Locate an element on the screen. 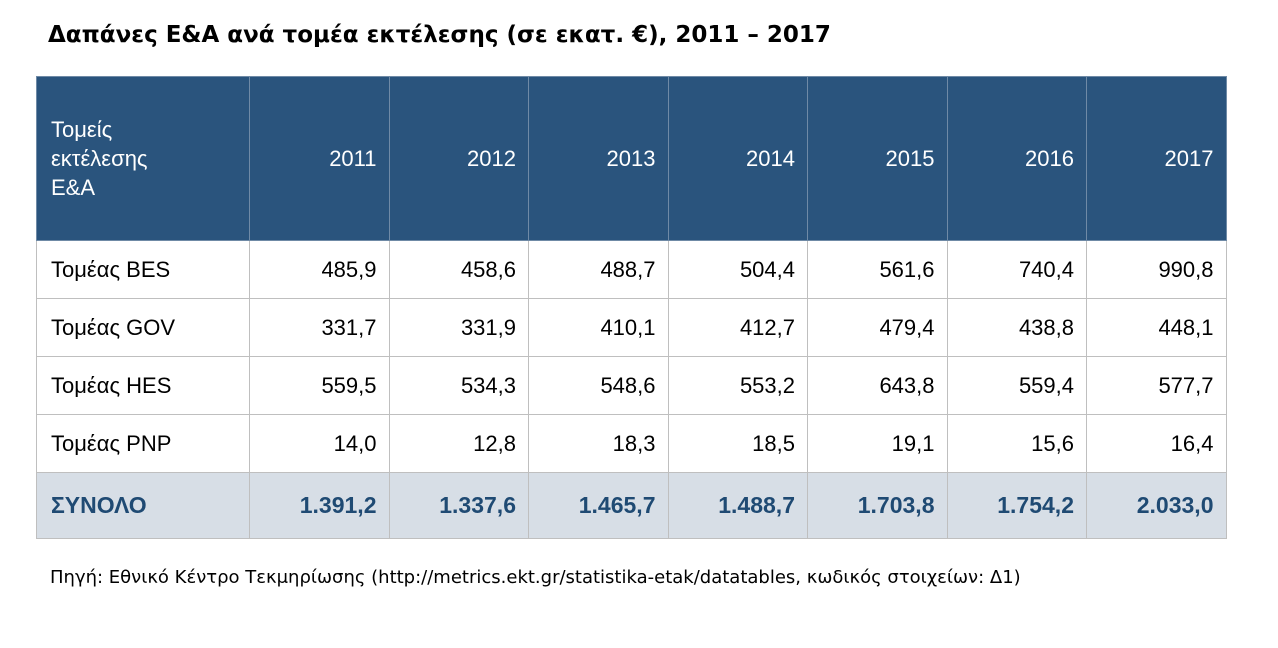 The image size is (1278, 648). total-cell: 1.754,2 is located at coordinates (1016, 505).